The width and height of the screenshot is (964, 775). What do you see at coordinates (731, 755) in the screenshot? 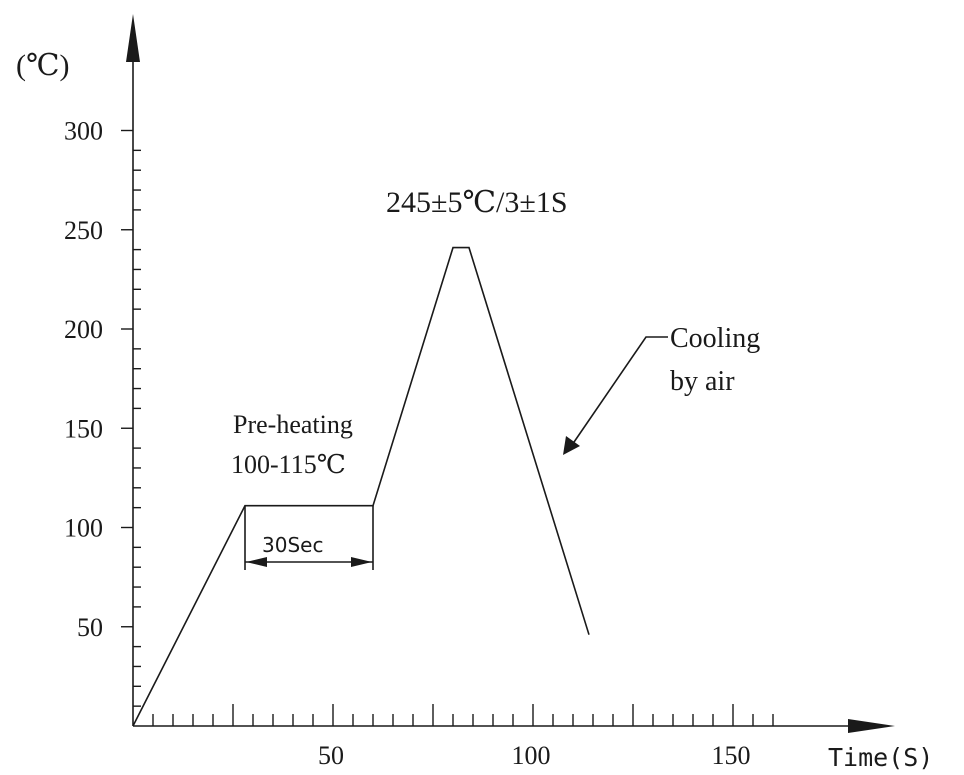
I see `x-tick-label: 150` at bounding box center [731, 755].